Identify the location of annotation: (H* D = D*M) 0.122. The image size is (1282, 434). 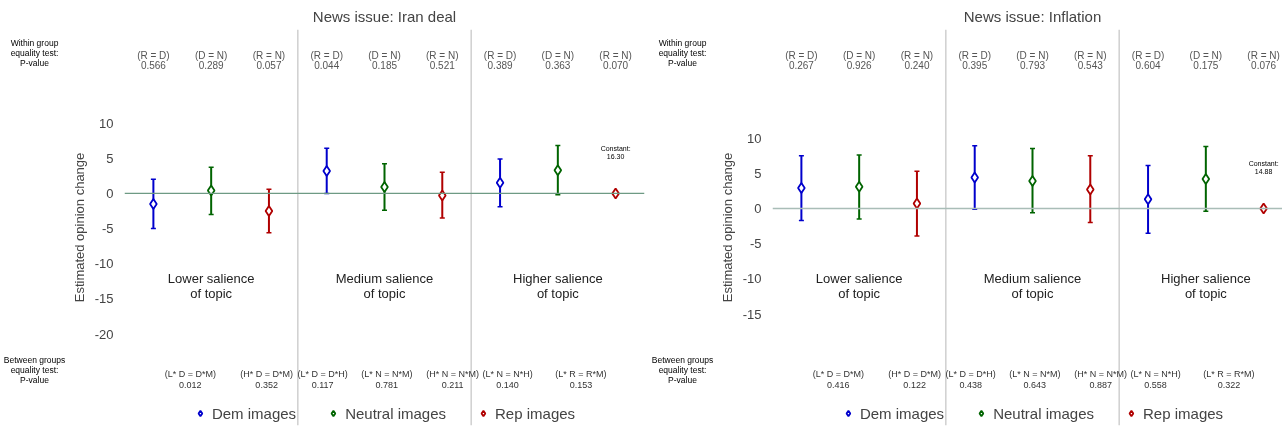
(915, 380).